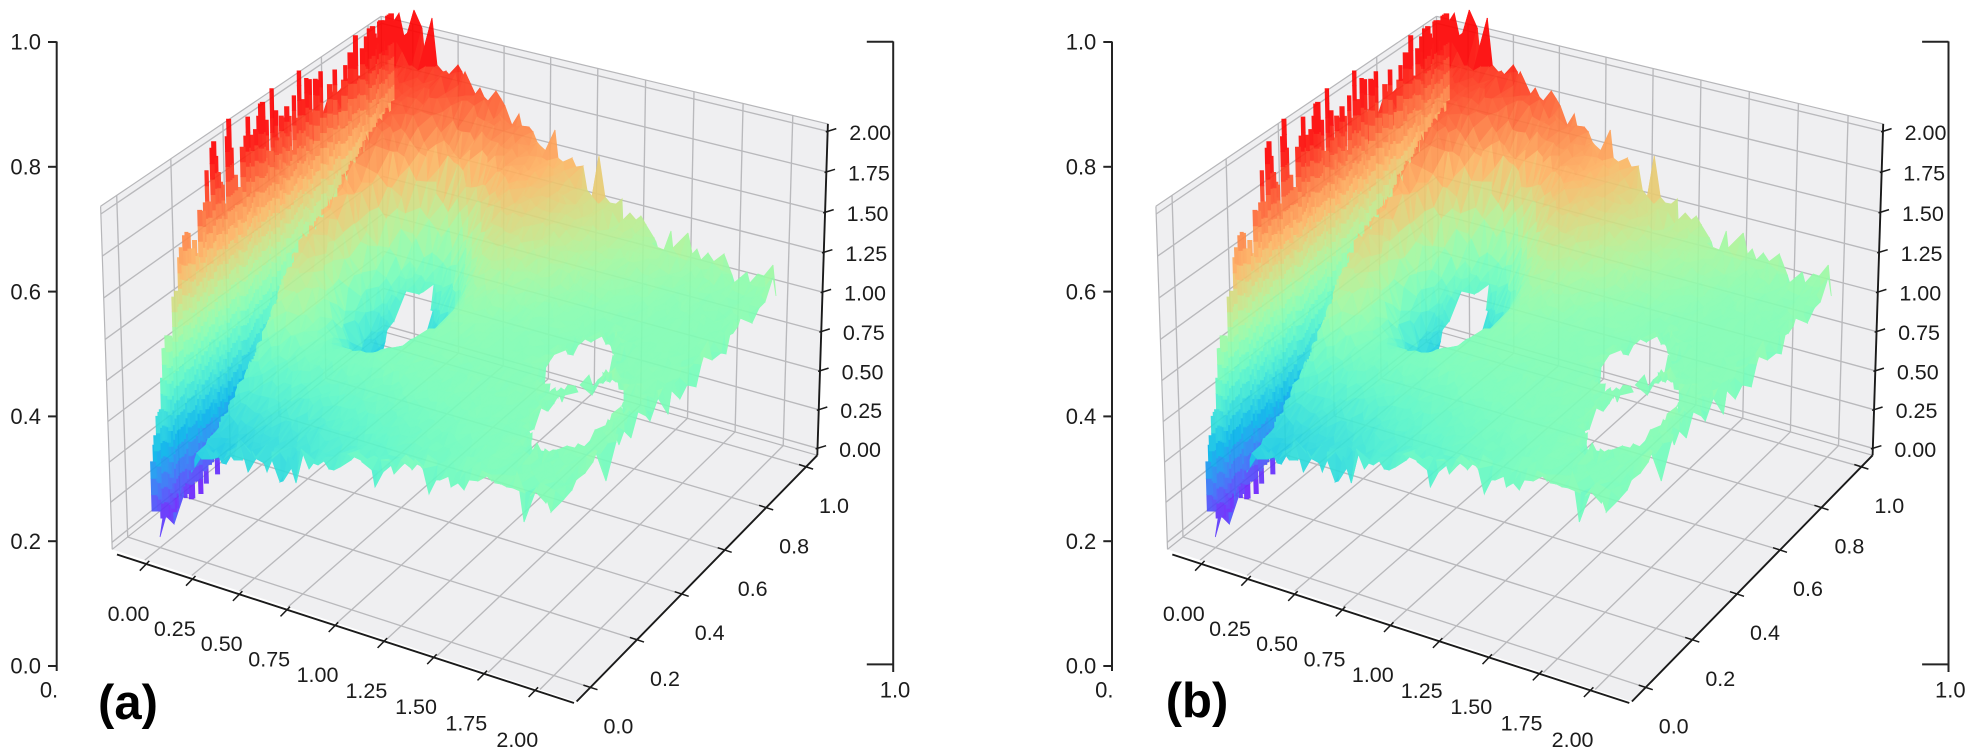  I want to click on svg-text: (a), so click(128, 703).